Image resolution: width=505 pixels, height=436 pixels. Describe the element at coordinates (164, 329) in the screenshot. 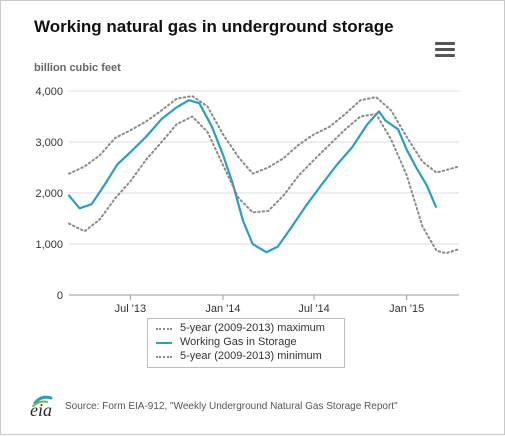

I see `legend-swatch-maximum` at that location.